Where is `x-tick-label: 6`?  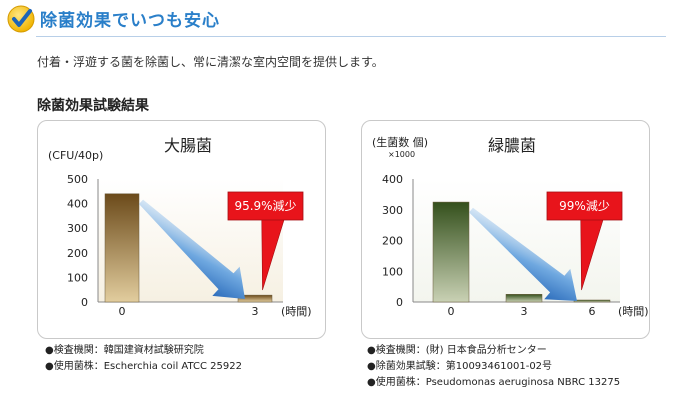
x-tick-label: 6 is located at coordinates (592, 311).